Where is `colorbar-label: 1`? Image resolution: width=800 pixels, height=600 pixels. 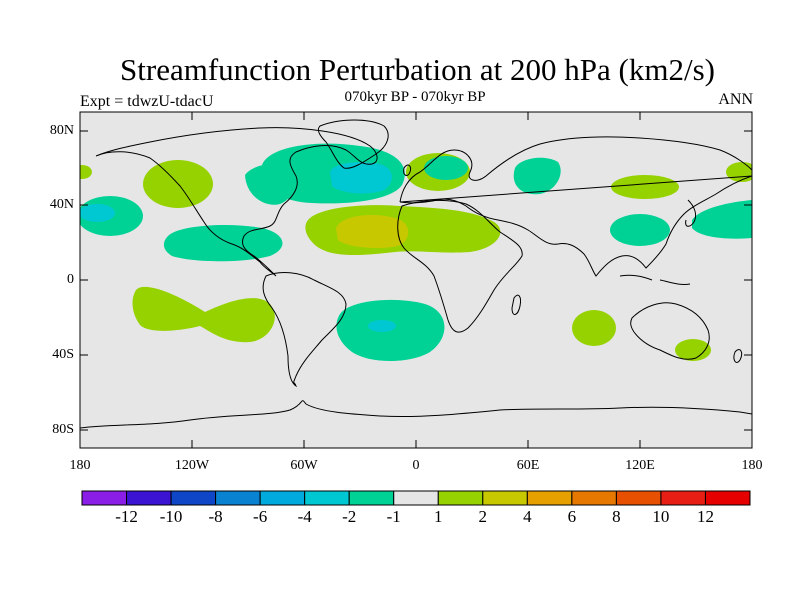
colorbar-label: 1 is located at coordinates (438, 516).